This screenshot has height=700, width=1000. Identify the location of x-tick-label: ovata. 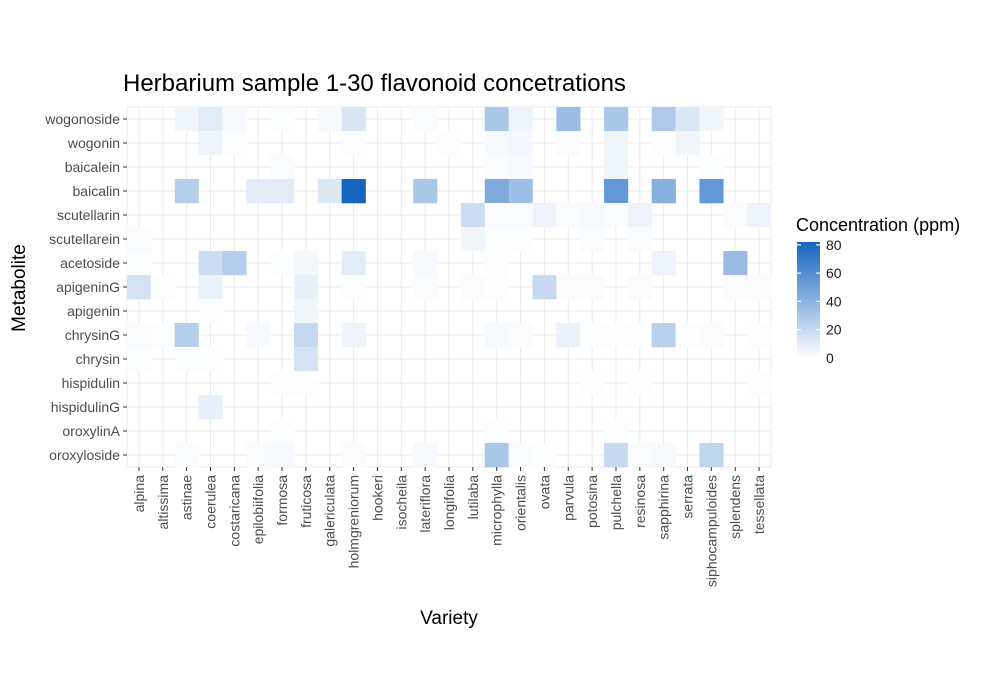
(544, 492).